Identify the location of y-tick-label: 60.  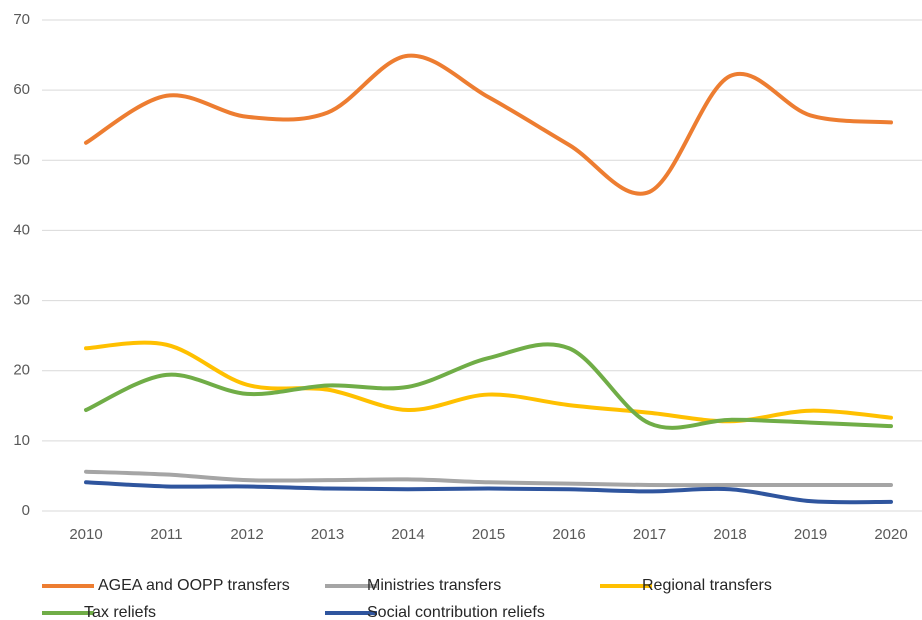
(21, 89).